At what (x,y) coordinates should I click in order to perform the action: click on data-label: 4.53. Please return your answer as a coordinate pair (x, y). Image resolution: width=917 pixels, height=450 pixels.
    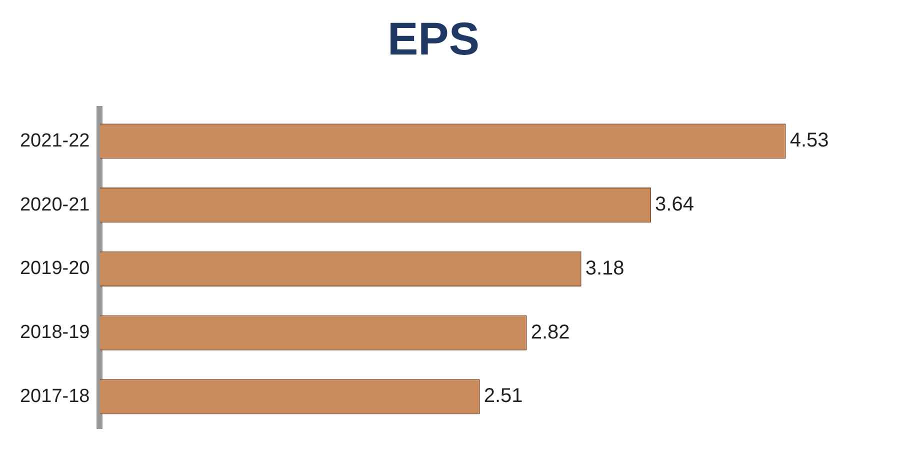
    Looking at the image, I should click on (809, 141).